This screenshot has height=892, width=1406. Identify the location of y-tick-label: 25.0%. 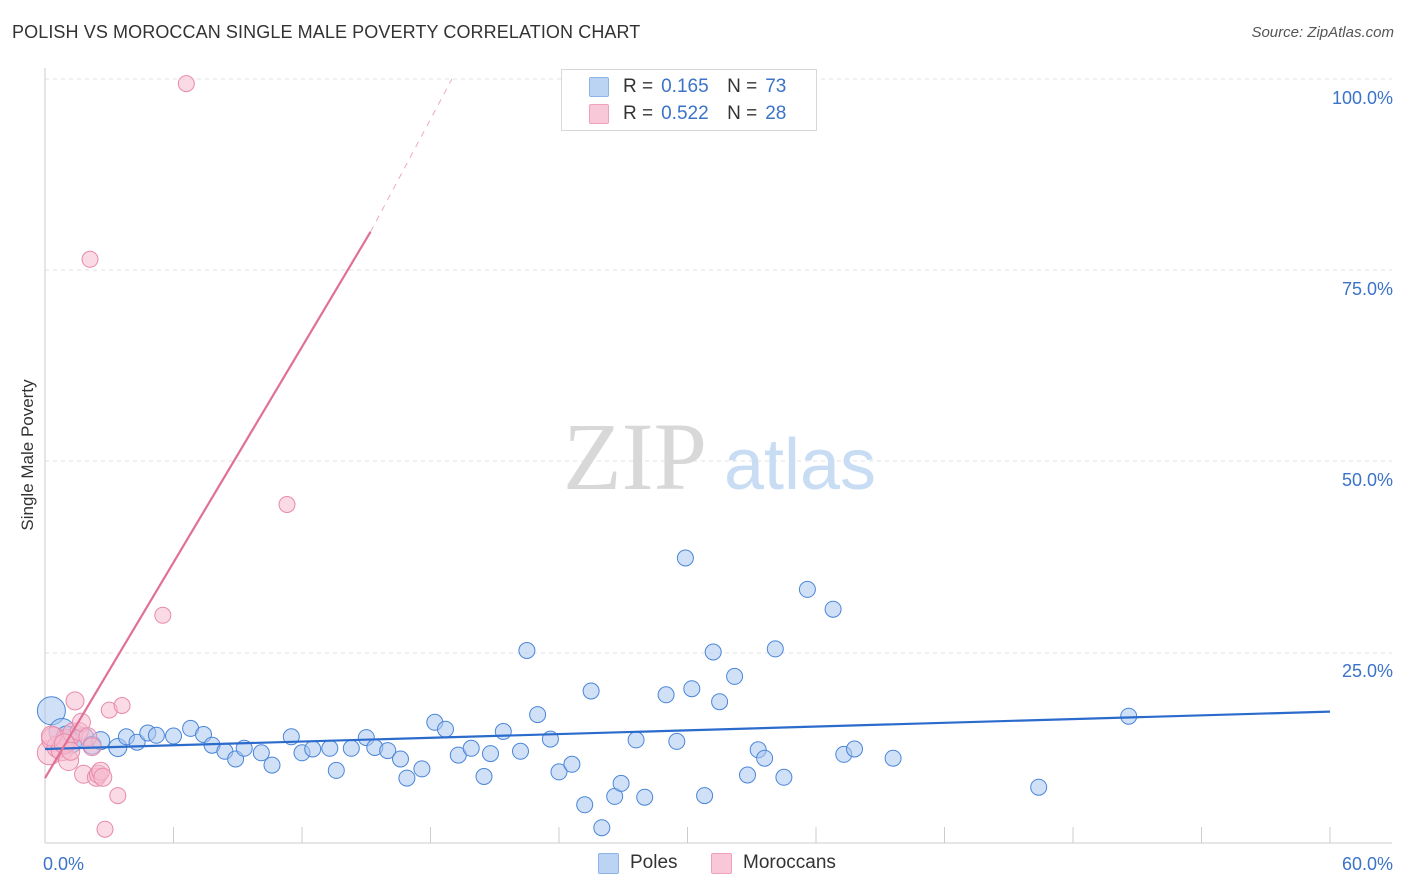
(1367, 671).